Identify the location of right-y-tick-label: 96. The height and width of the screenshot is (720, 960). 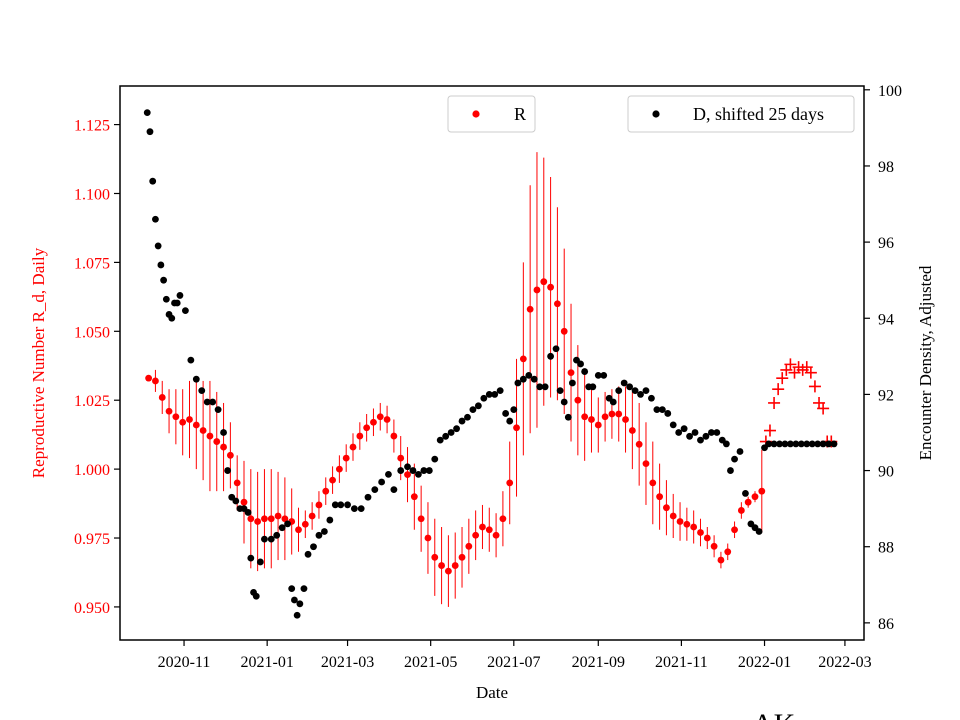
(886, 243).